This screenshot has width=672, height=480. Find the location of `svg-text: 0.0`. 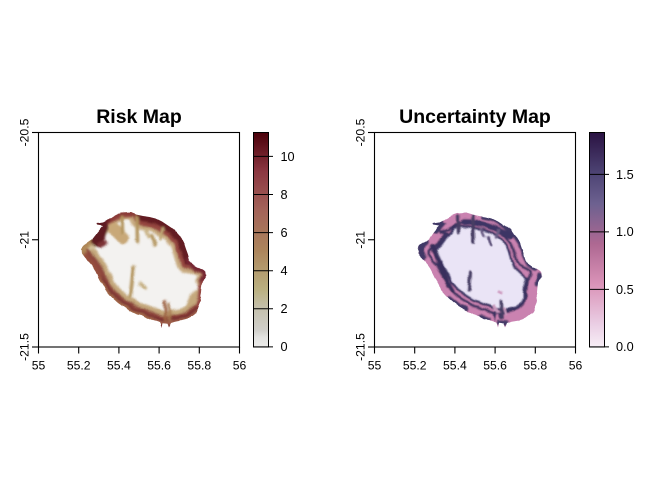

svg-text: 0.0 is located at coordinates (625, 347).